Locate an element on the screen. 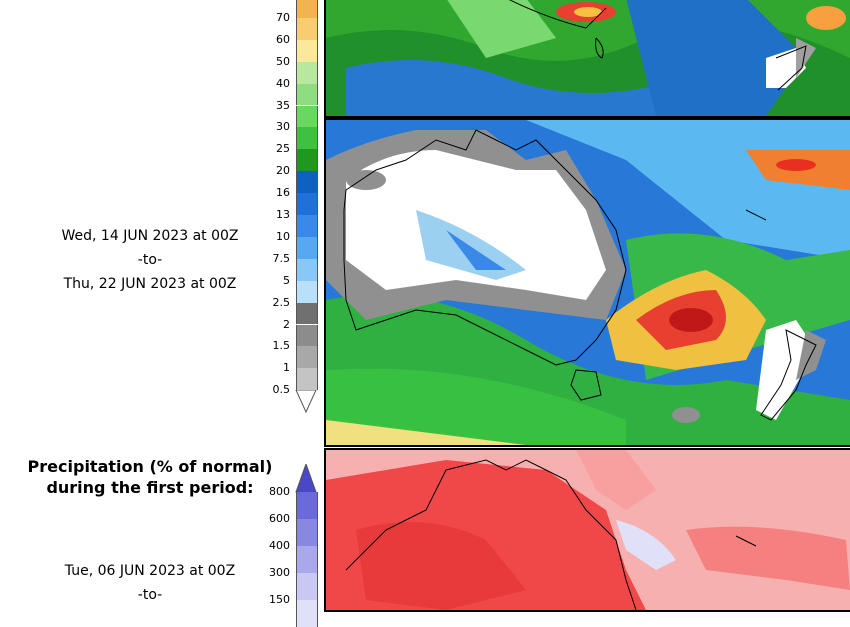  period1-to: -to- is located at coordinates (150, 260).